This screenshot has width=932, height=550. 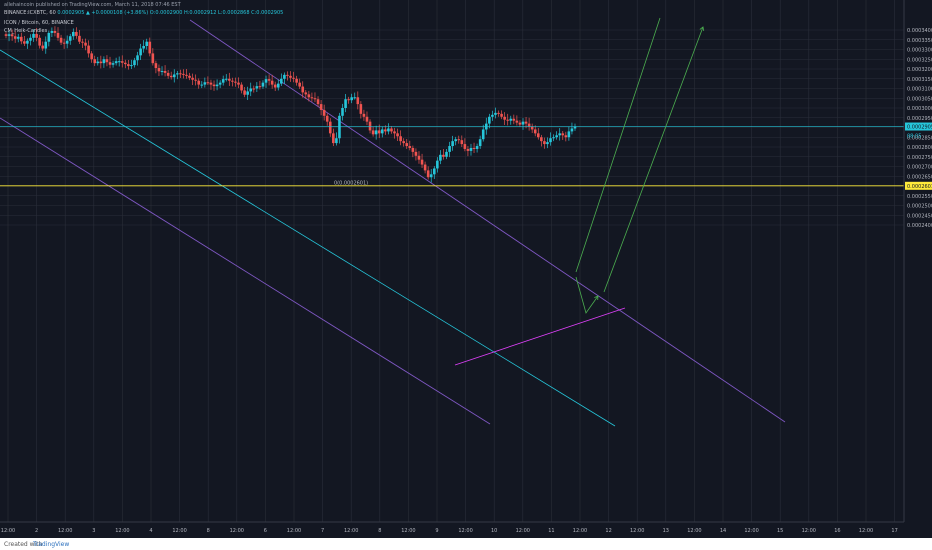 What do you see at coordinates (919, 99) in the screenshot?
I see `price-tick-label: 0.0003050` at bounding box center [919, 99].